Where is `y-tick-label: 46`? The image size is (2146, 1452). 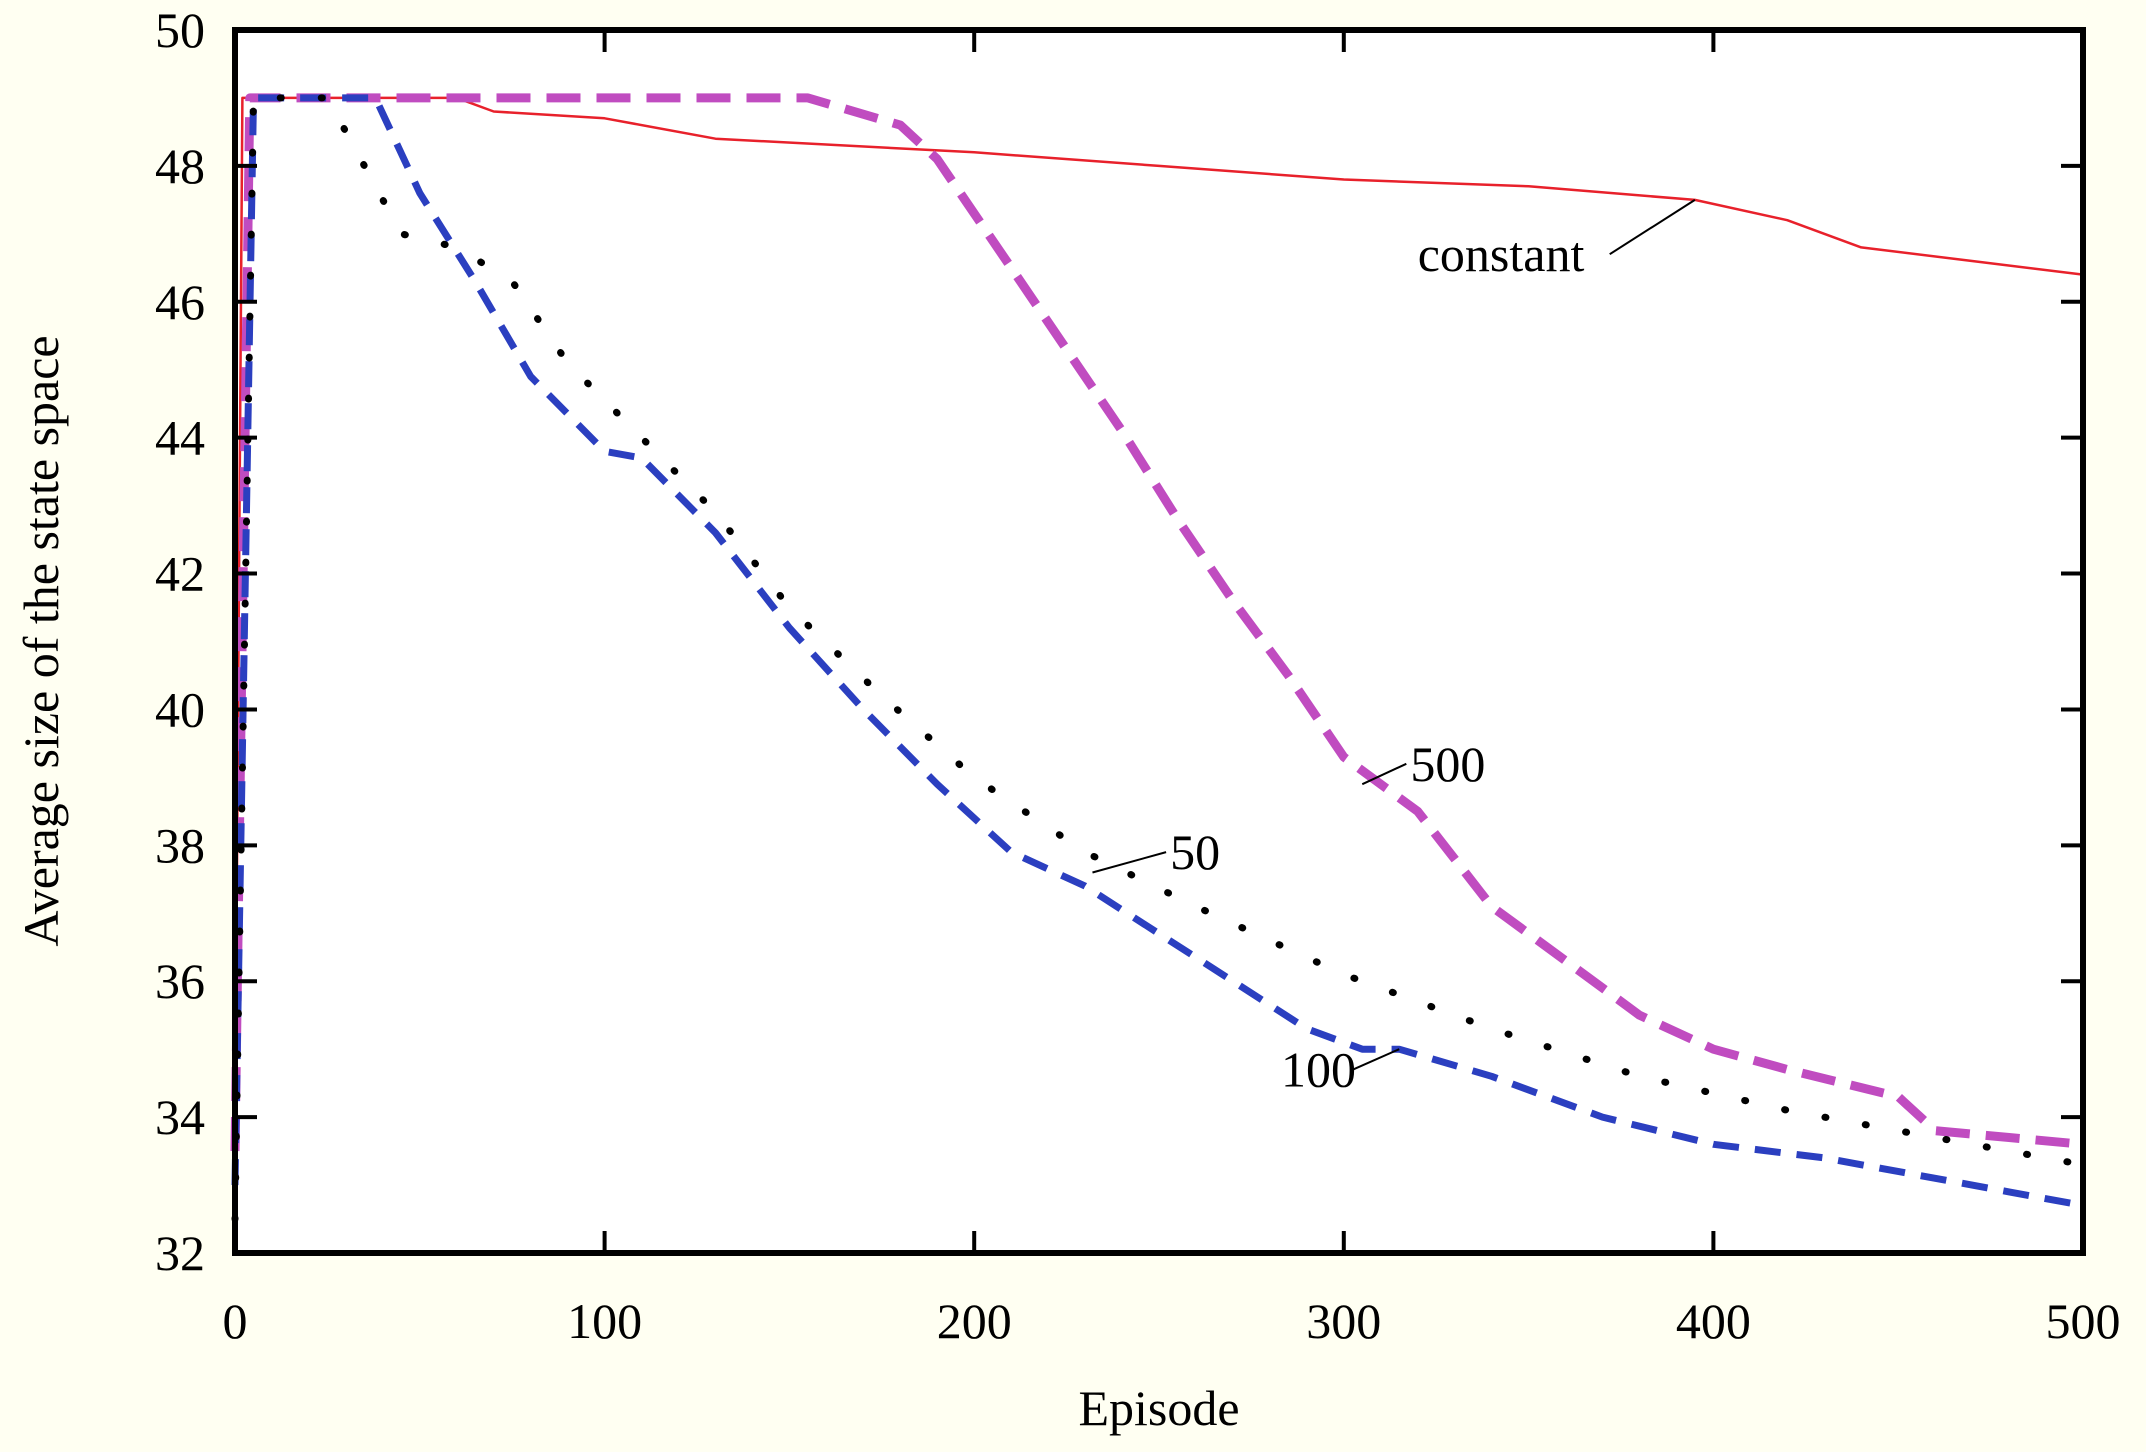 y-tick-label: 46 is located at coordinates (180, 302).